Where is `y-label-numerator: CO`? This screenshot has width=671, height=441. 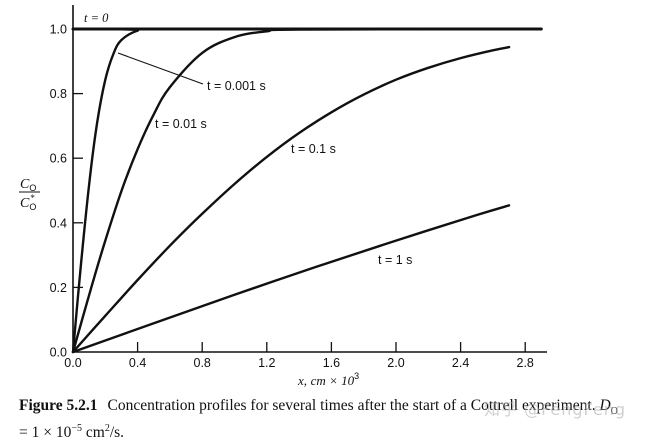 y-label-numerator: CO is located at coordinates (28, 185).